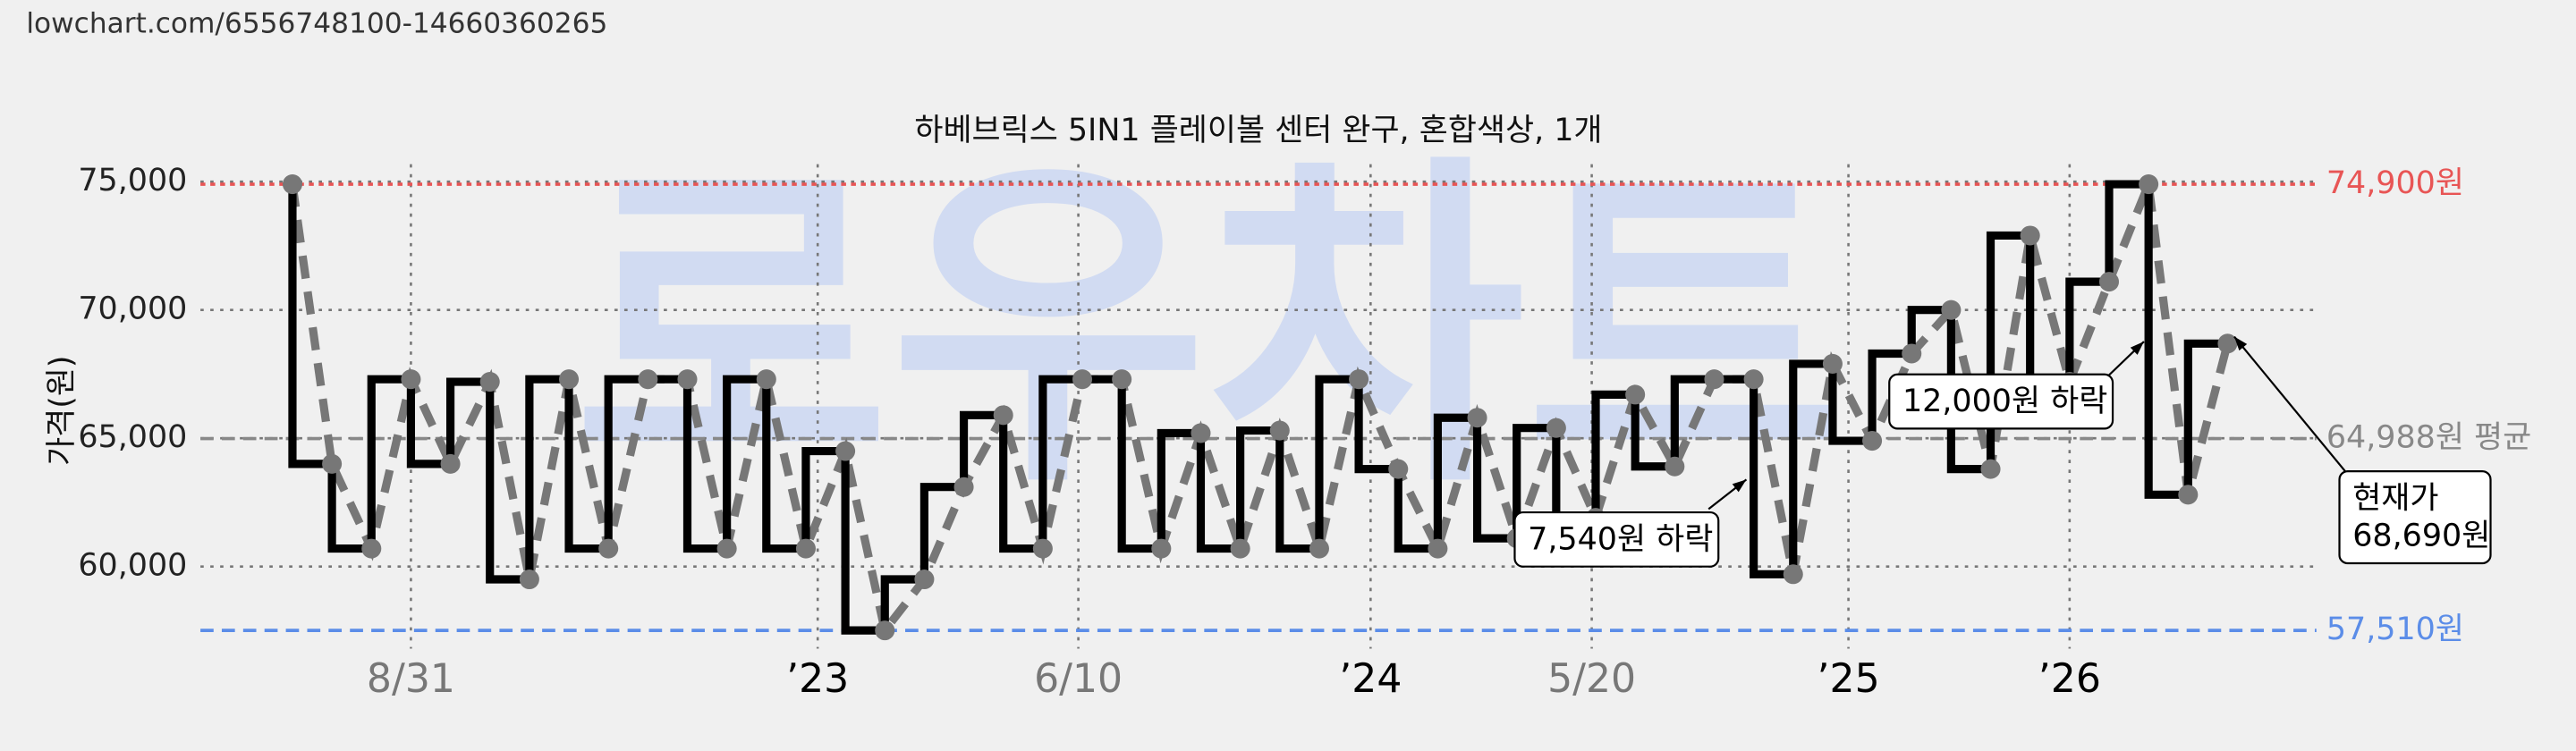 The height and width of the screenshot is (751, 2576). Describe the element at coordinates (1620, 539) in the screenshot. I see `annotation-text: 7,540원 하락` at that location.